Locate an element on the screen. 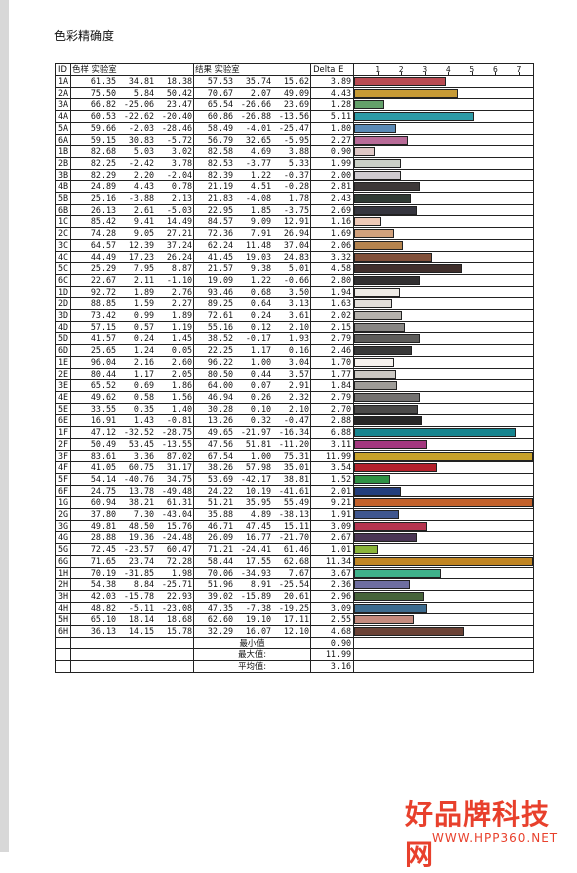 The image size is (577, 873). result-lab: 56.79 32.65 -5.95 is located at coordinates (252, 140).